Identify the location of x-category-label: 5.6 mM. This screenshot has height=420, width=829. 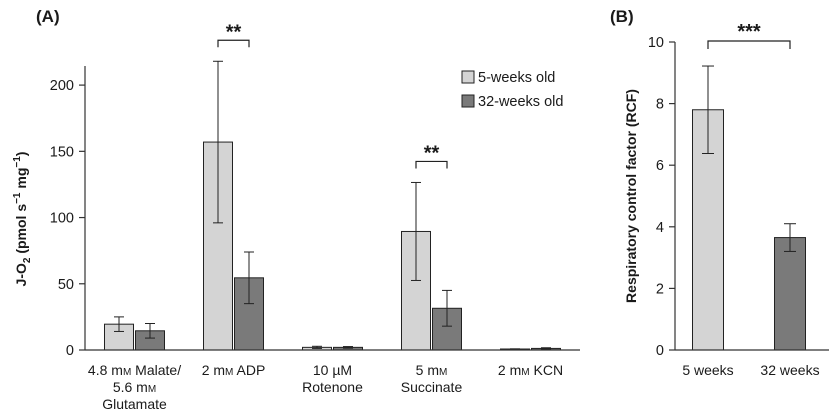
(134, 387).